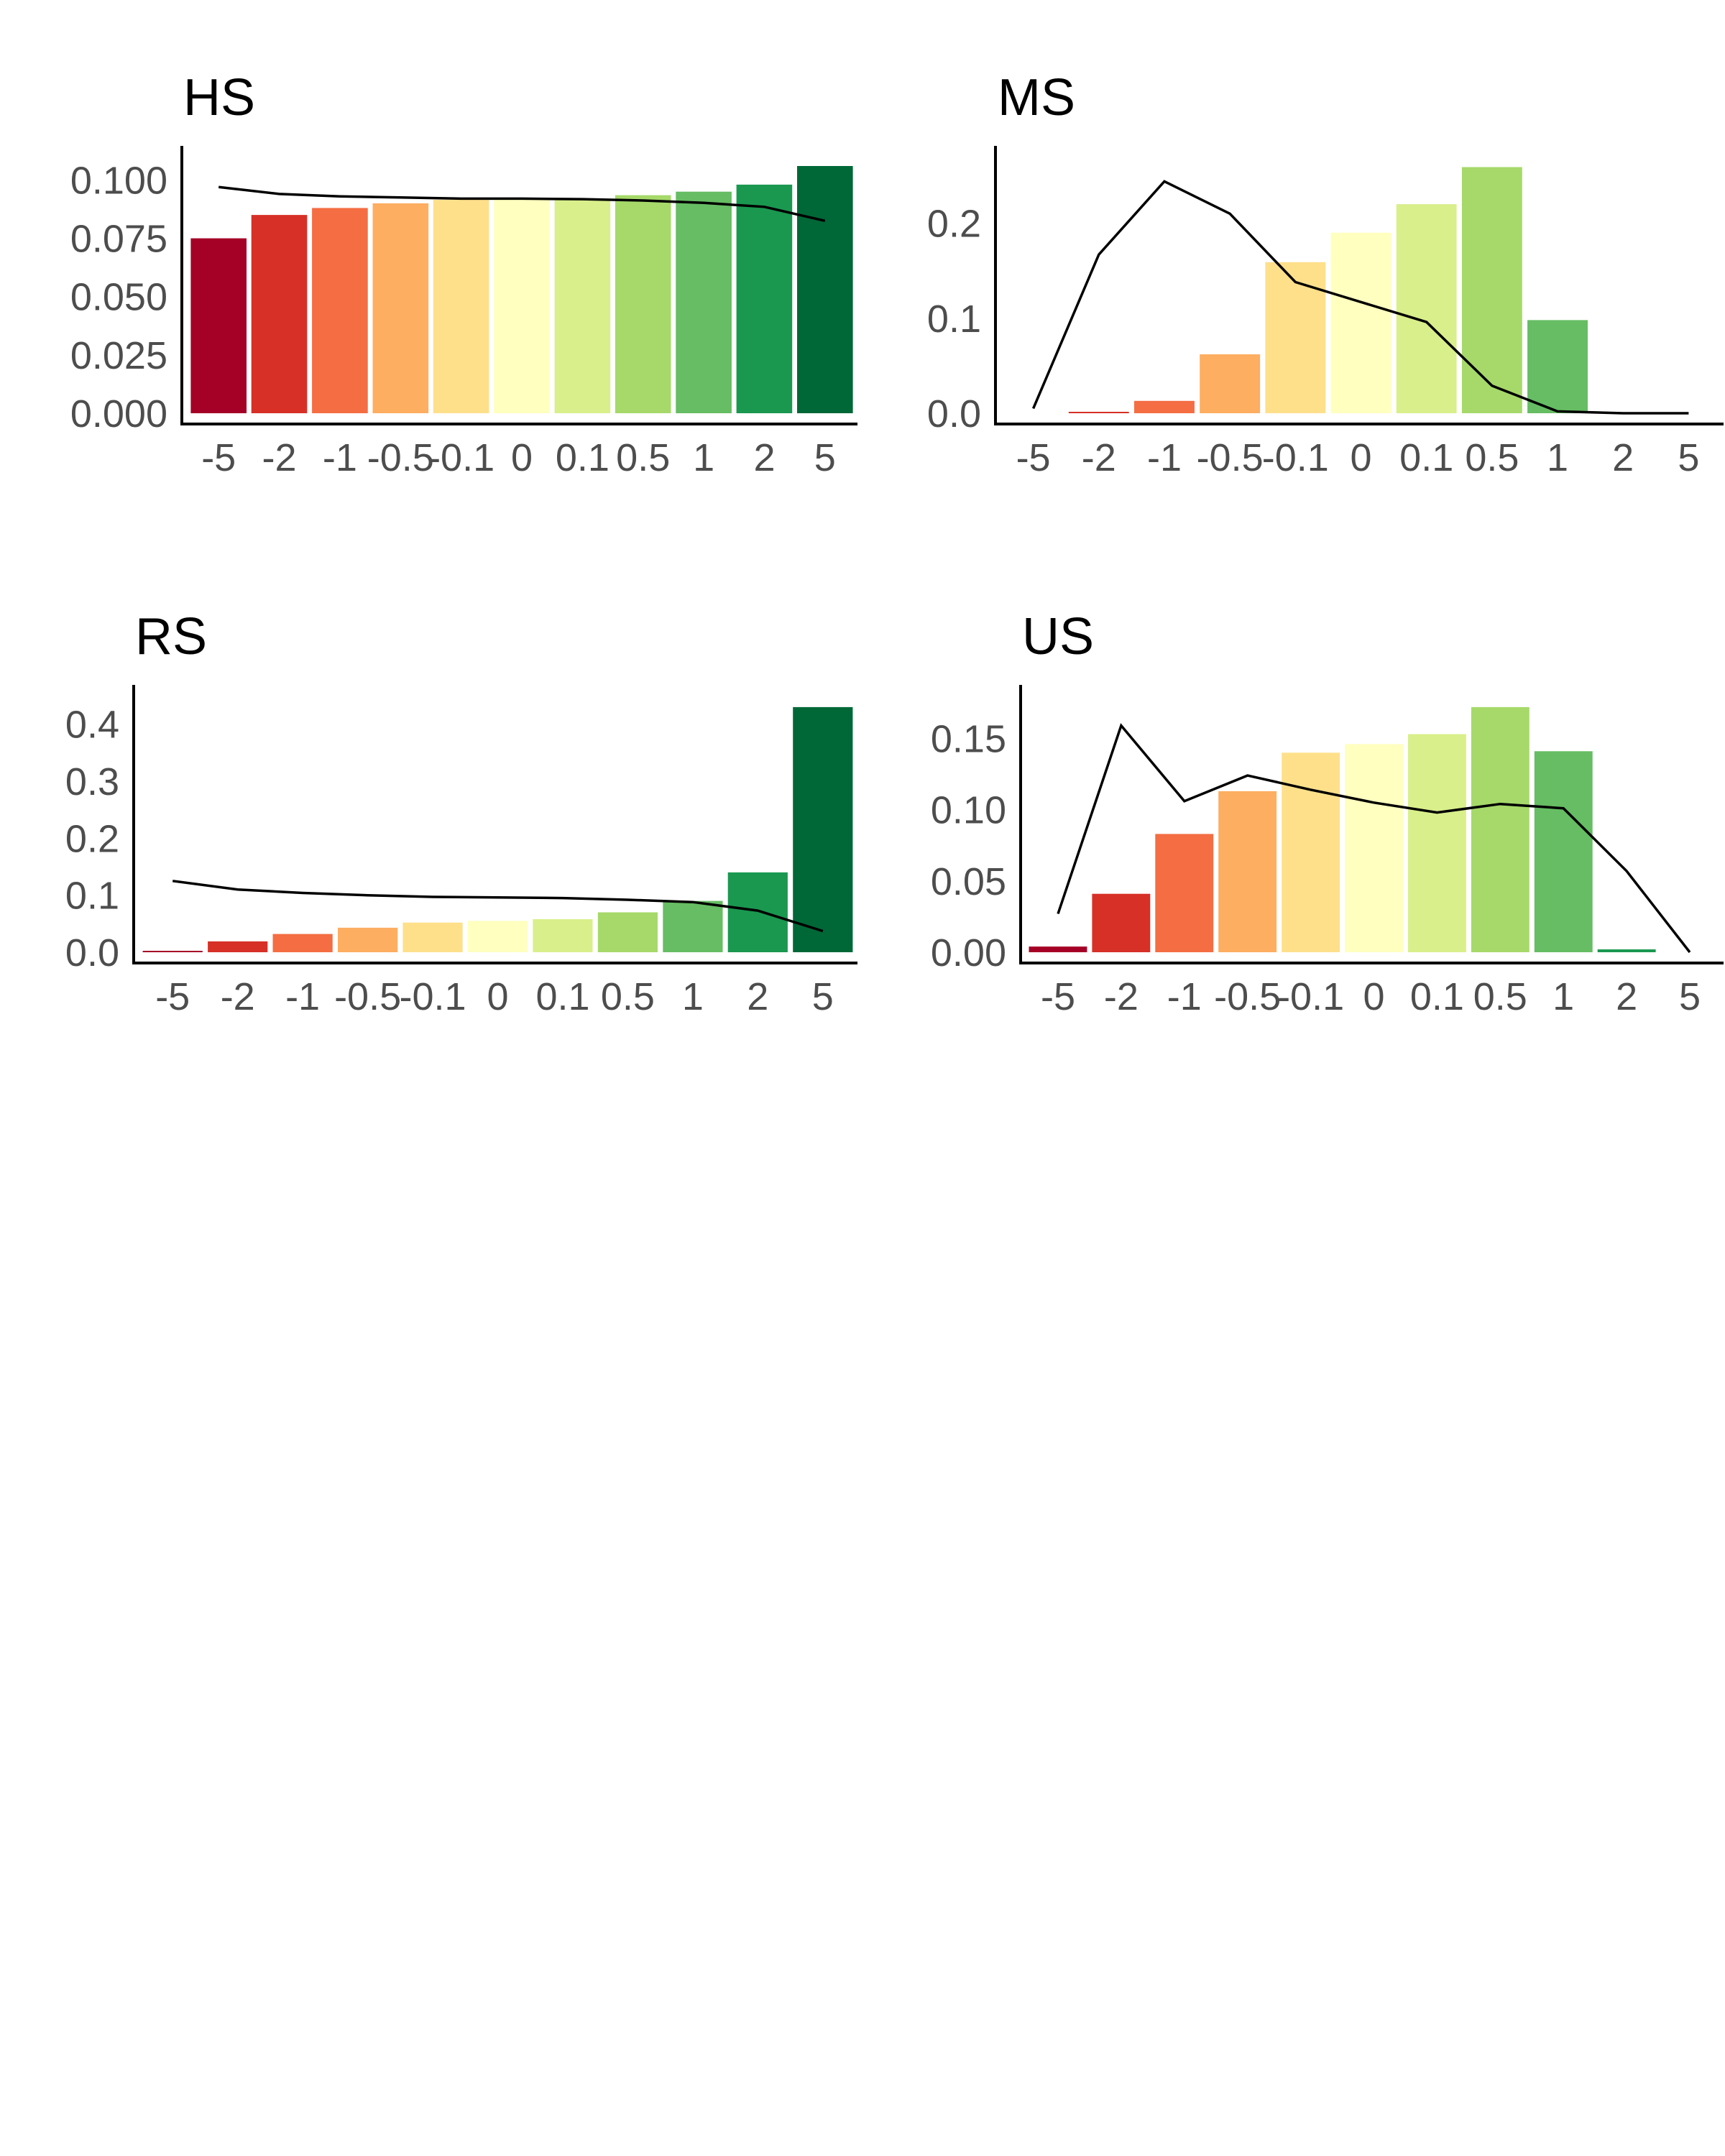  I want to click on x-tick-label-us: 5, so click(1690, 997).